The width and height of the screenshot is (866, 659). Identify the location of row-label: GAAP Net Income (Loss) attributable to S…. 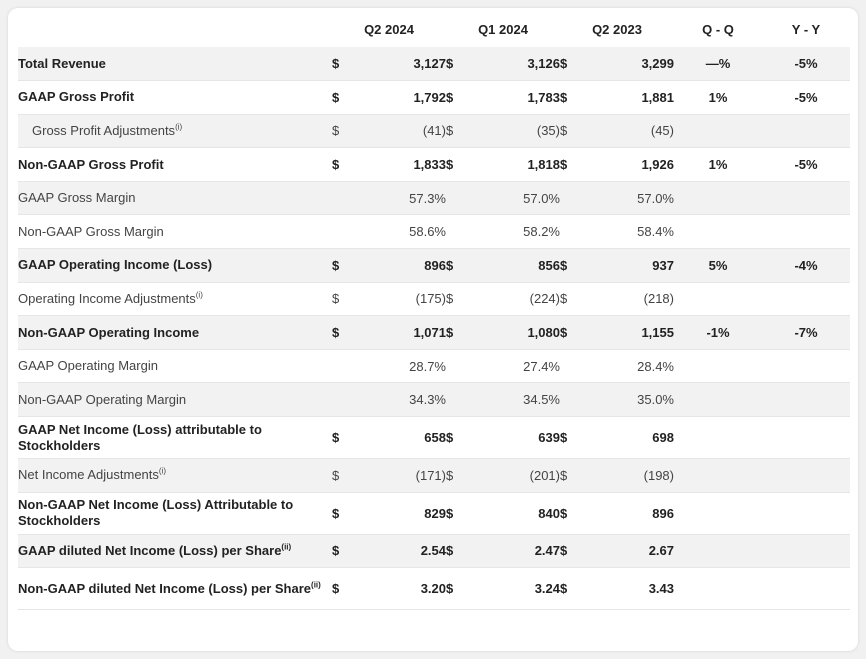
(175, 438).